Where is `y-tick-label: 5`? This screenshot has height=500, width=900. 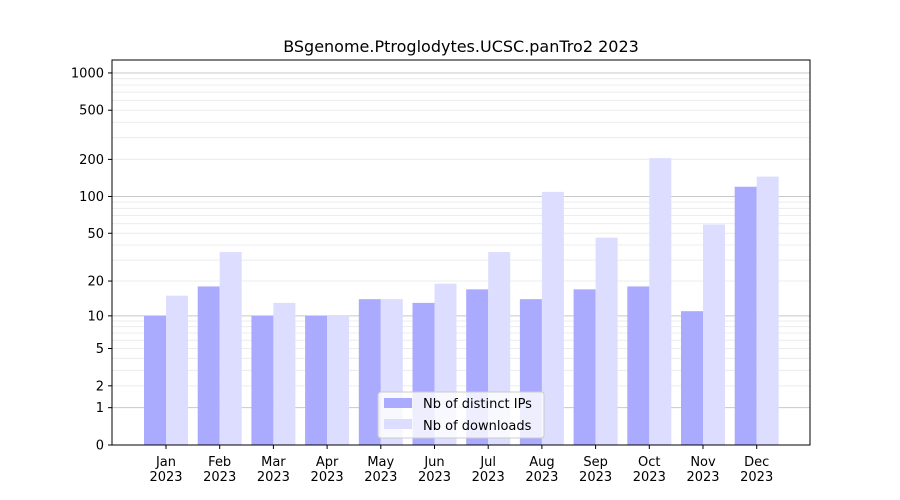 y-tick-label: 5 is located at coordinates (100, 349).